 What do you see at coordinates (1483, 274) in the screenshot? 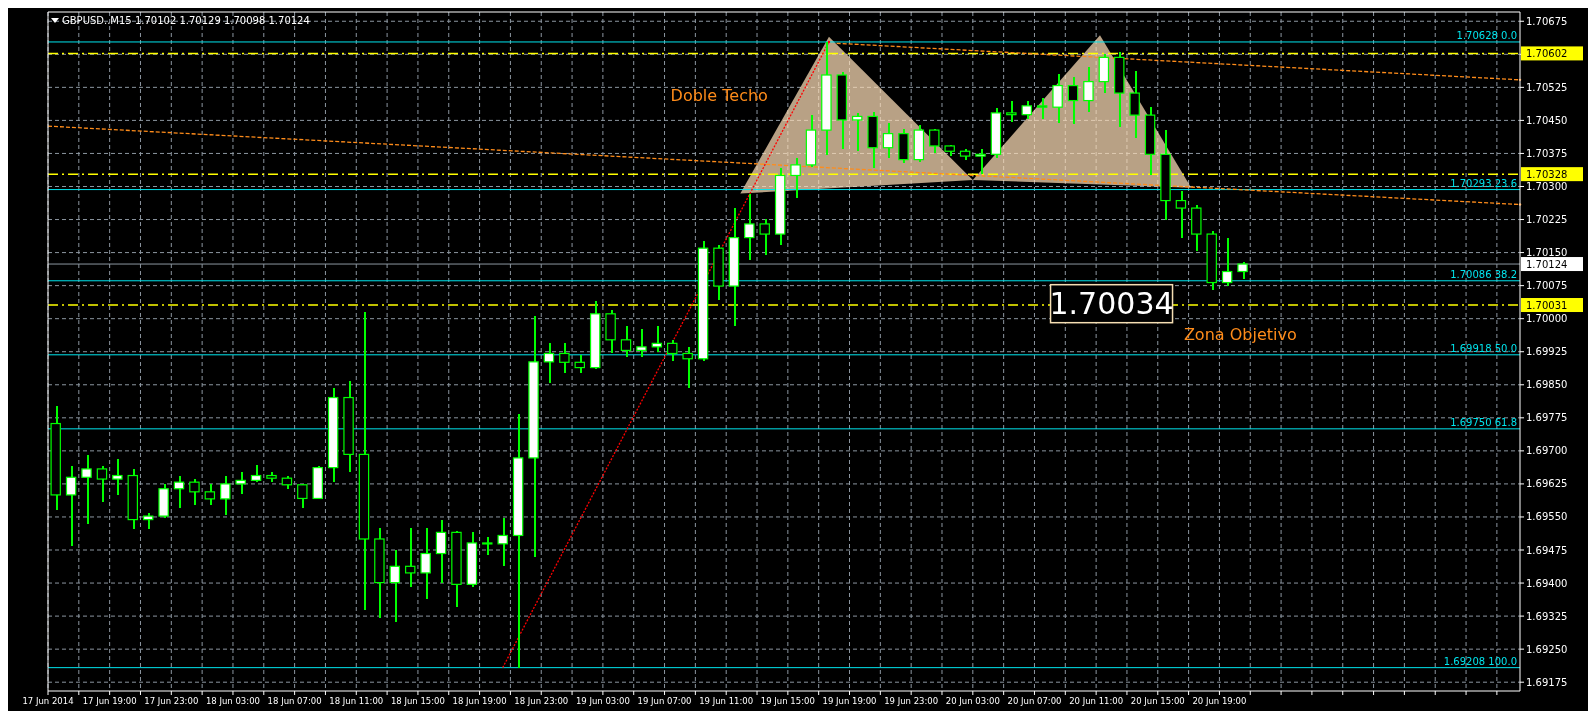
I see `ref-line-label: 1.70086 38.2` at bounding box center [1483, 274].